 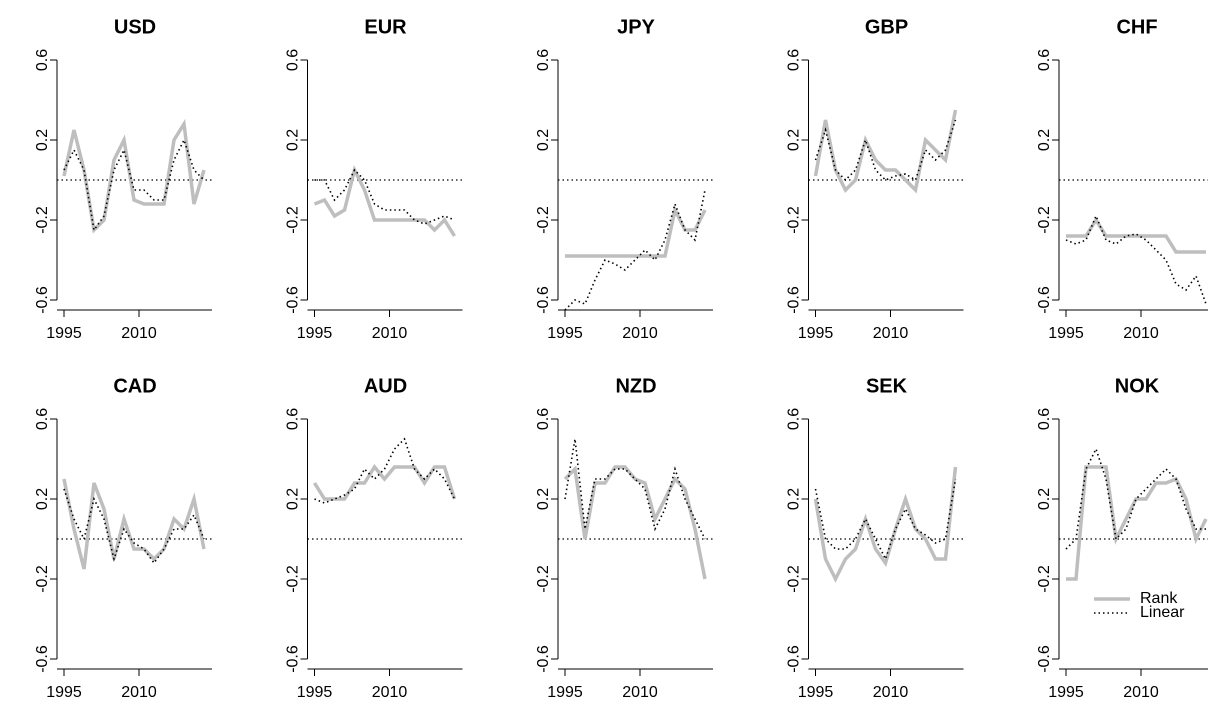 What do you see at coordinates (1136, 27) in the screenshot?
I see `panel-title: CHF` at bounding box center [1136, 27].